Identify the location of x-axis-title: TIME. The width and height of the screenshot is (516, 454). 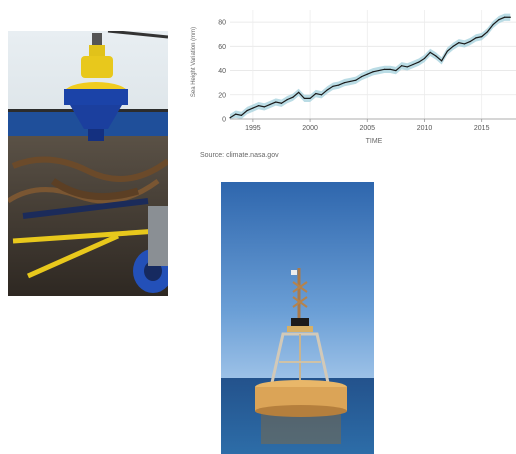
(374, 141).